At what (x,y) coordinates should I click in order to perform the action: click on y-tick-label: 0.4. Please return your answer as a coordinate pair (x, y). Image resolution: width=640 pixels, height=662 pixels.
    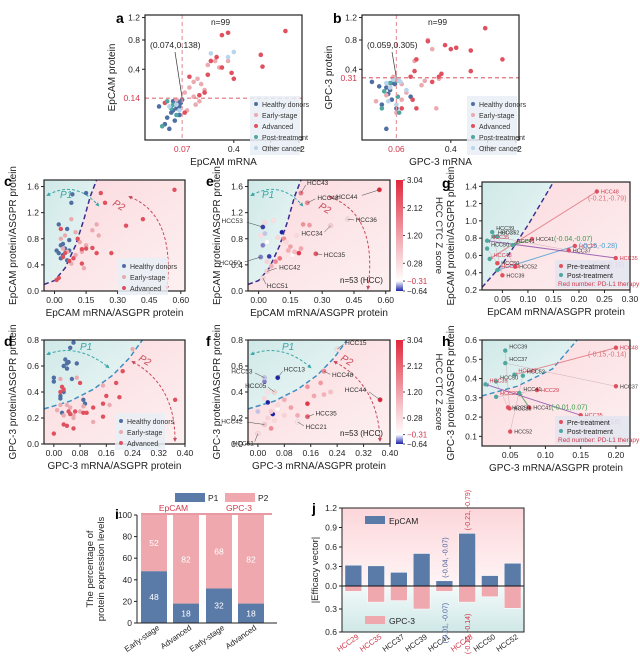
    Looking at the image, I should click on (237, 392).